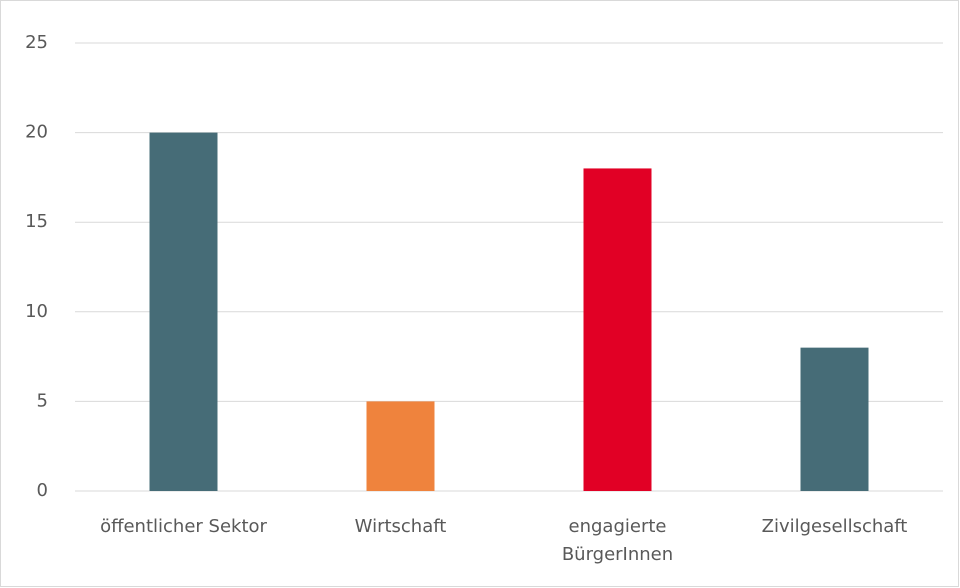  What do you see at coordinates (42, 490) in the screenshot?
I see `y-tick-label: 0` at bounding box center [42, 490].